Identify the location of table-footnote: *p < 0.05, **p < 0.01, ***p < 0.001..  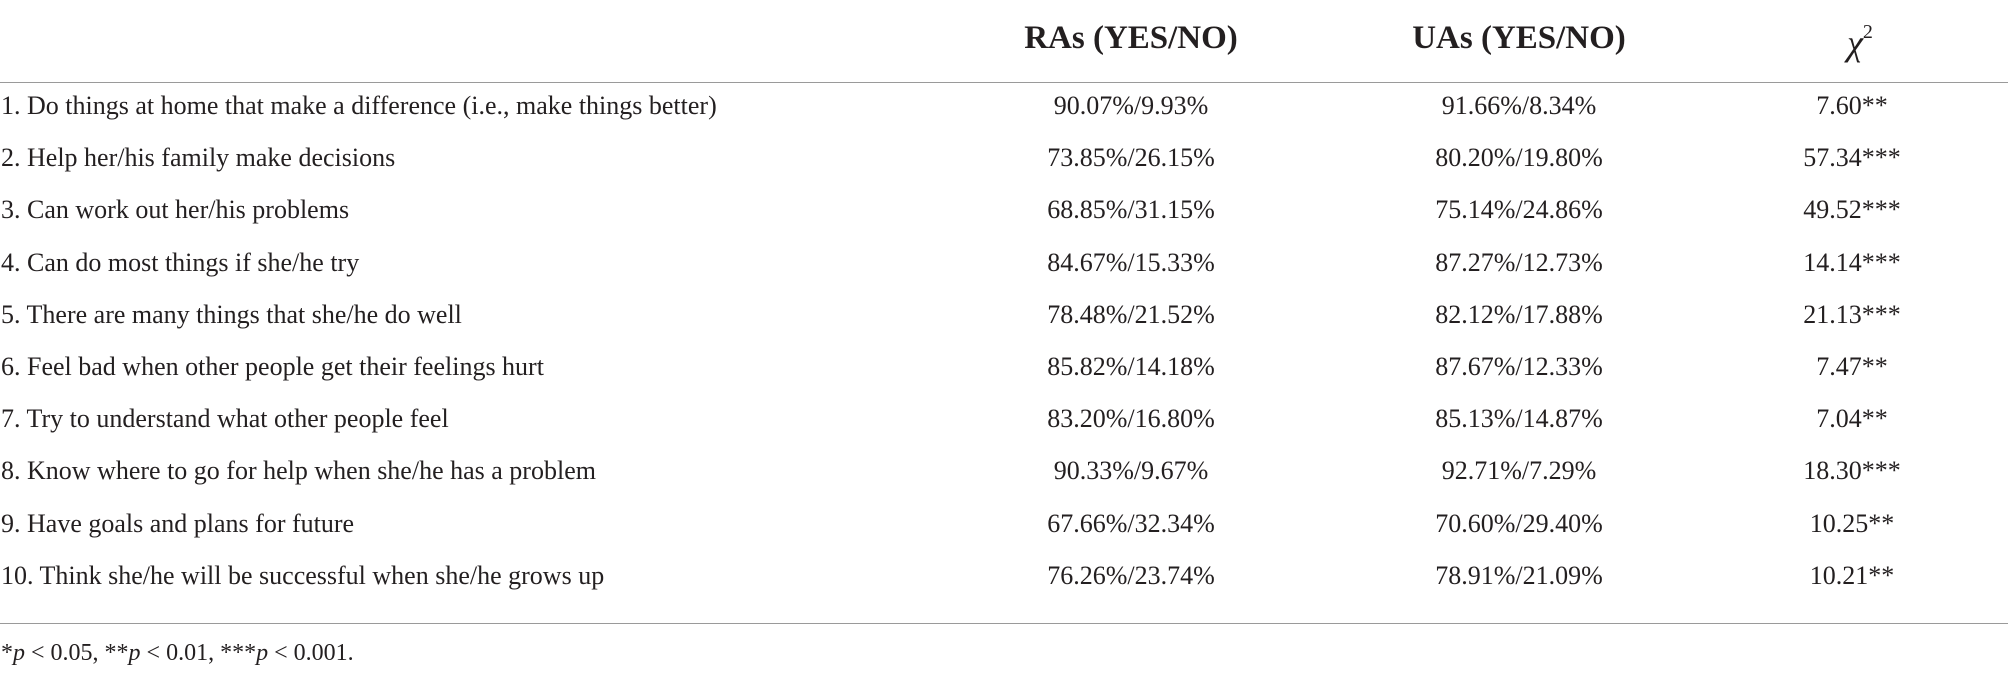
(177, 653).